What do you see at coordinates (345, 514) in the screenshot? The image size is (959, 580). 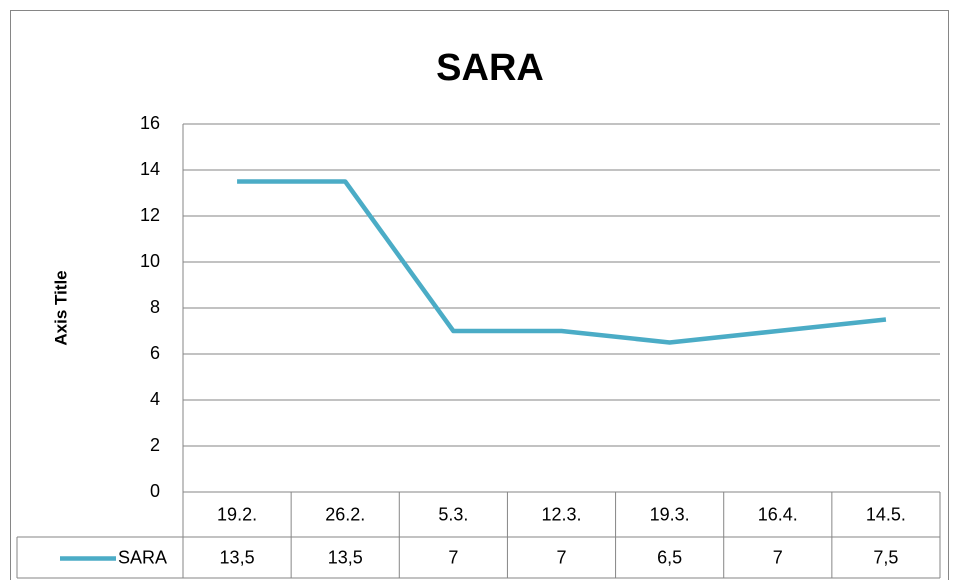 I see `x-tick-label: 26.2.` at bounding box center [345, 514].